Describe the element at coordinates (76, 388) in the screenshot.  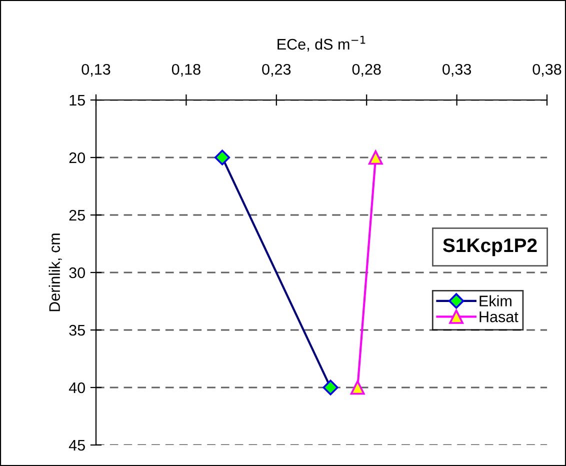
I see `y-tick-label: 40` at that location.